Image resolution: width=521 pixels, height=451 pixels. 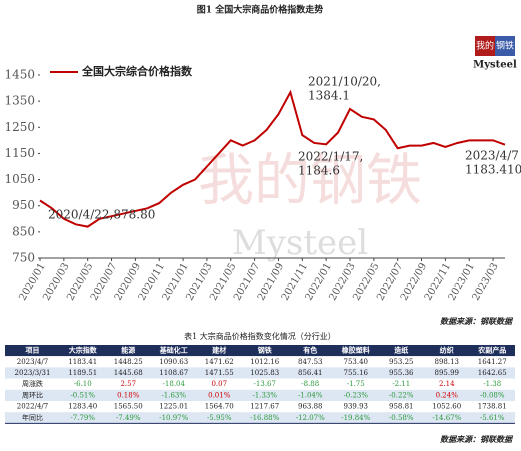 I want to click on table-cell: -0.51%, so click(x=82, y=395).